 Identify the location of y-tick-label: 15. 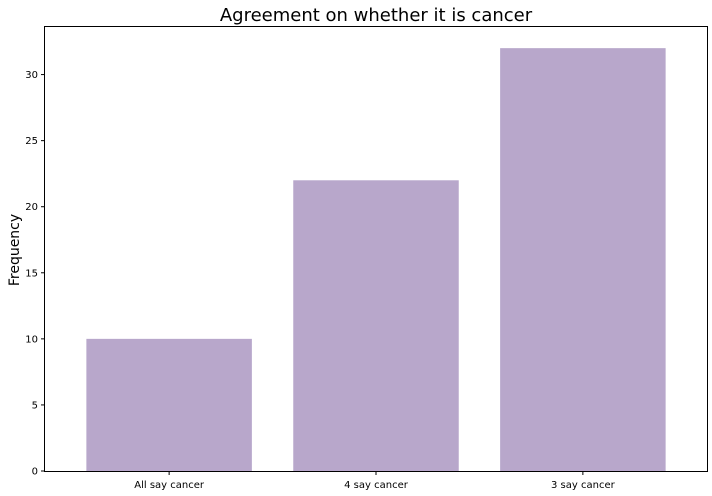
(31, 273).